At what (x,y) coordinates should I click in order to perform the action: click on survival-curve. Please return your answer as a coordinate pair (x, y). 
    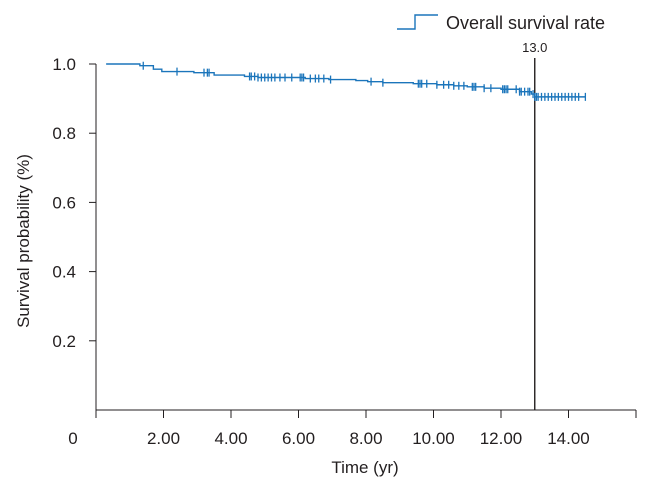
    Looking at the image, I should click on (346, 80).